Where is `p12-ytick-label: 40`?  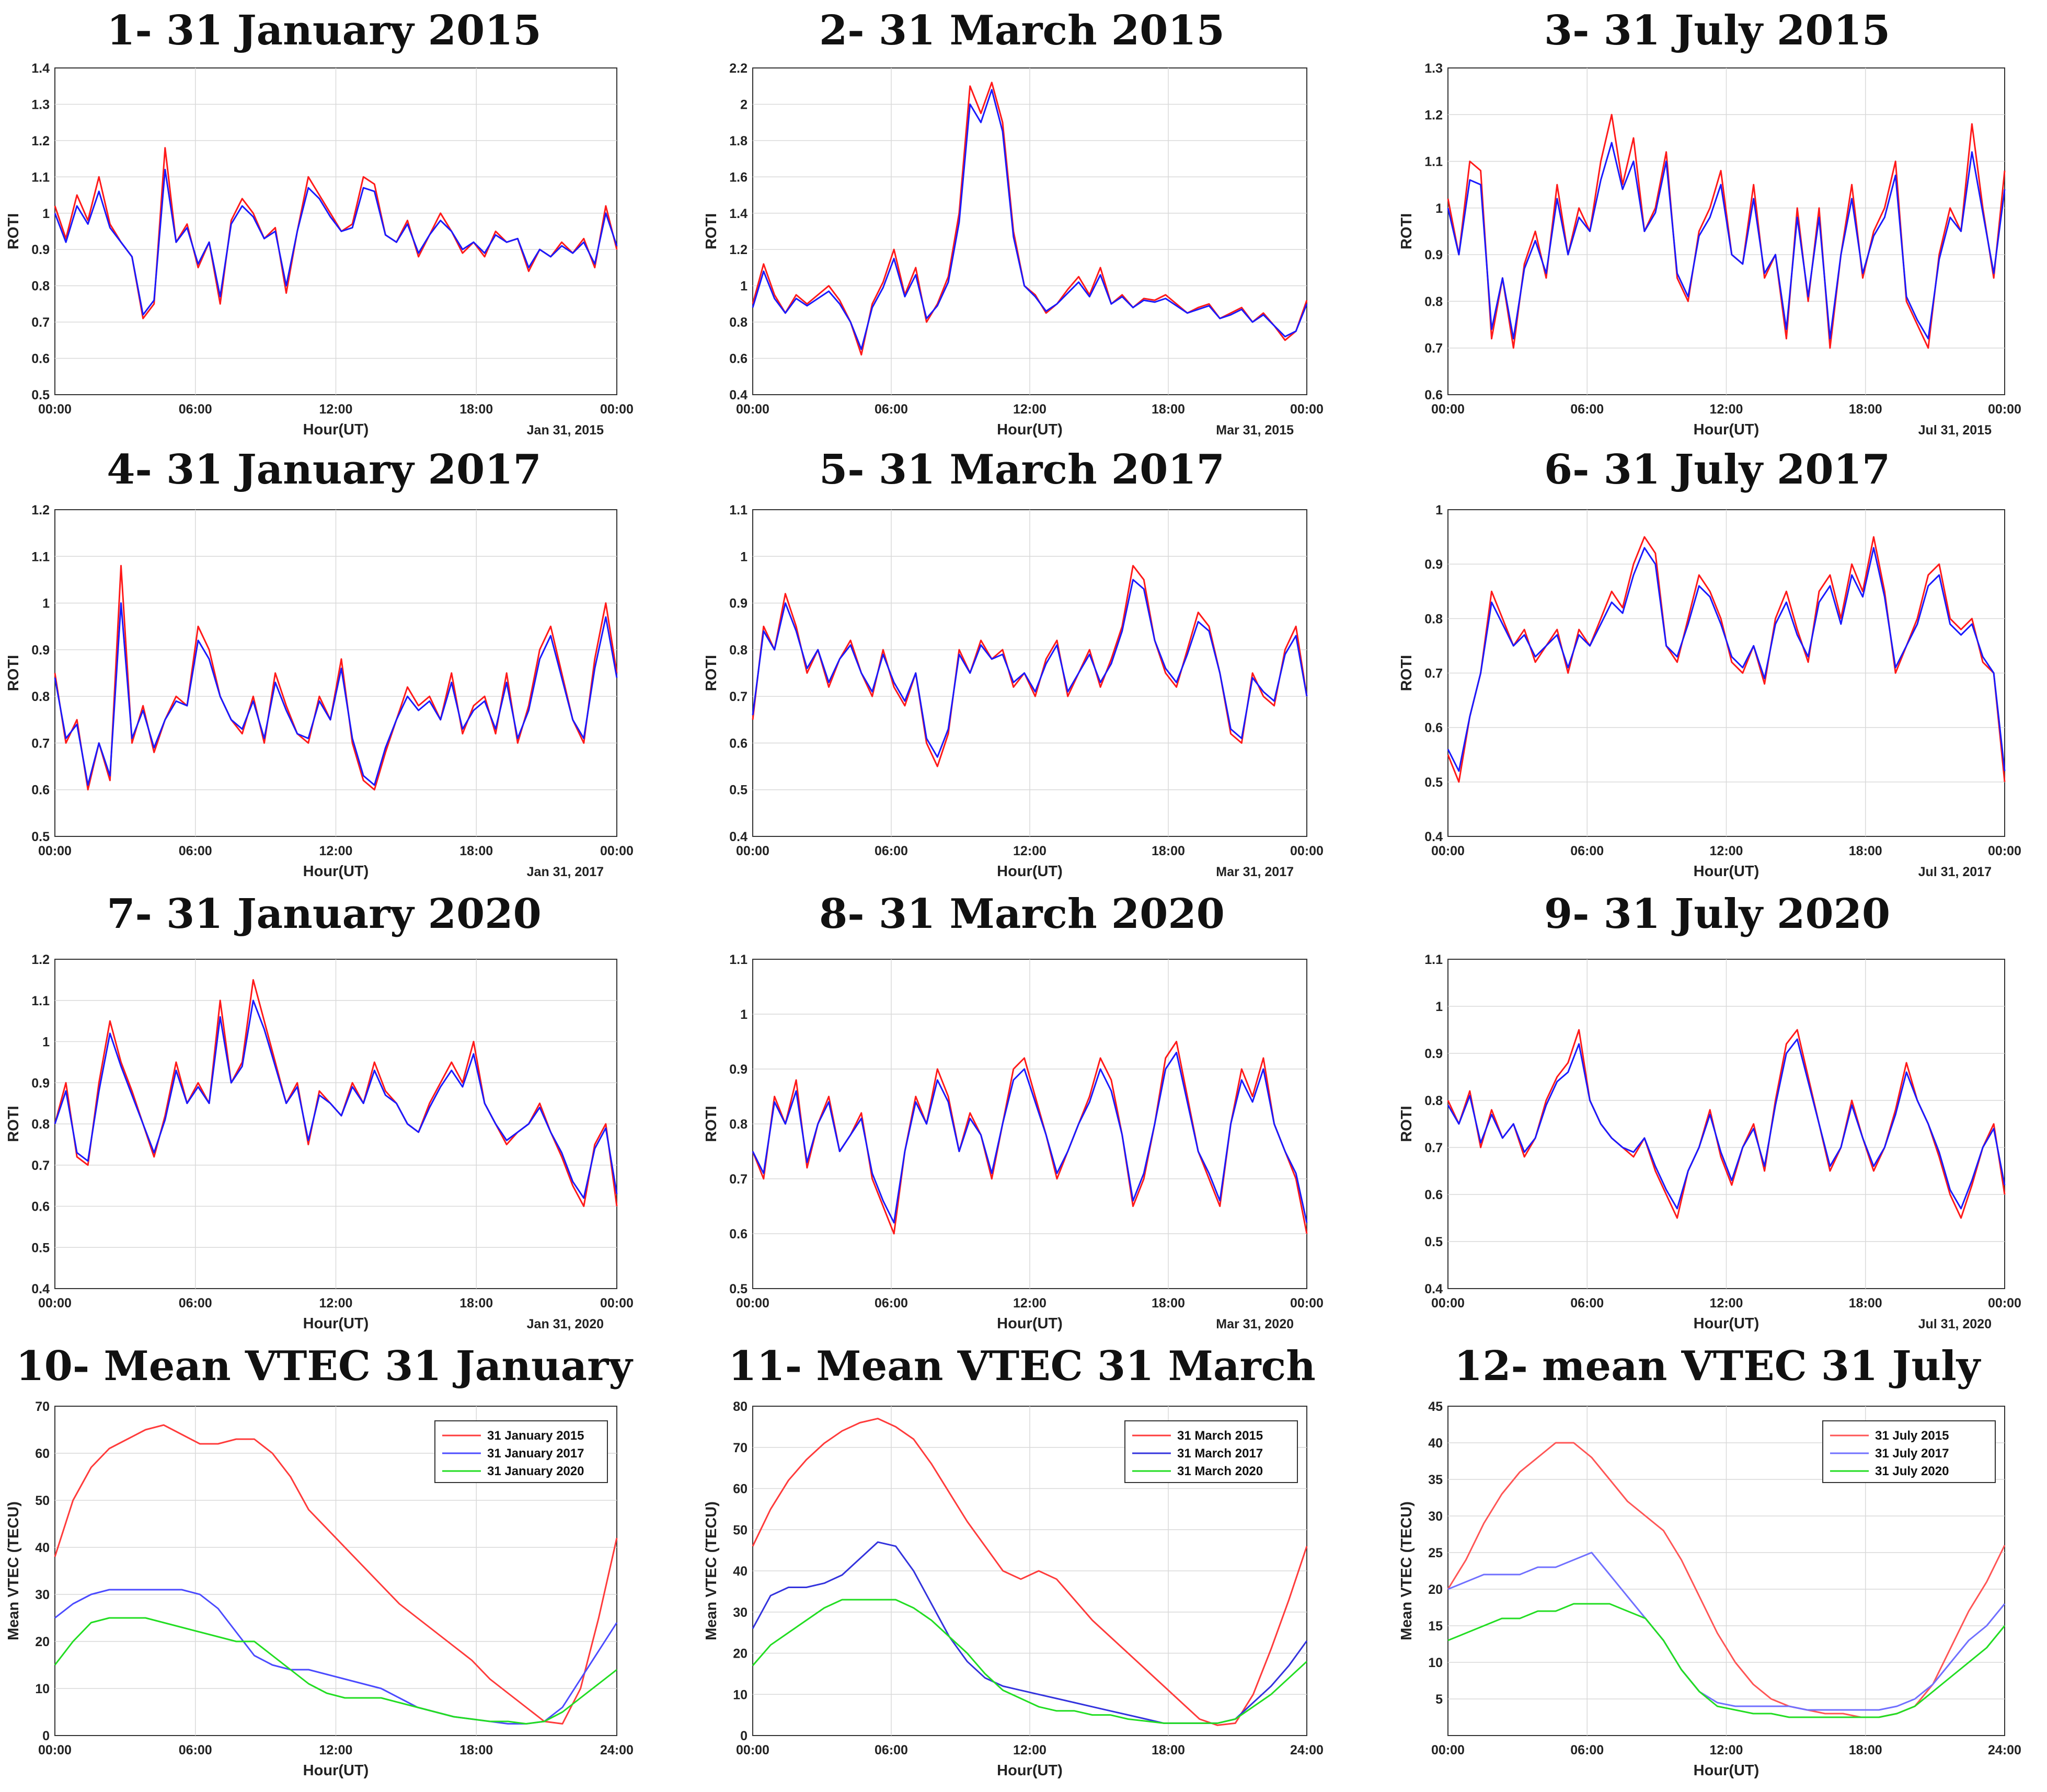
p12-ytick-label: 40 is located at coordinates (1435, 1443).